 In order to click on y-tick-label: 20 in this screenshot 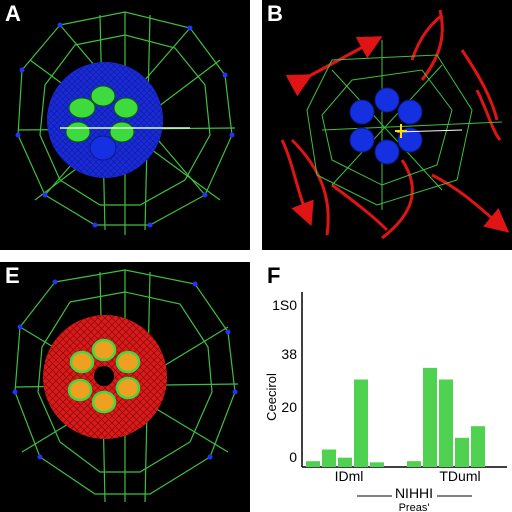, I will do `click(289, 407)`.